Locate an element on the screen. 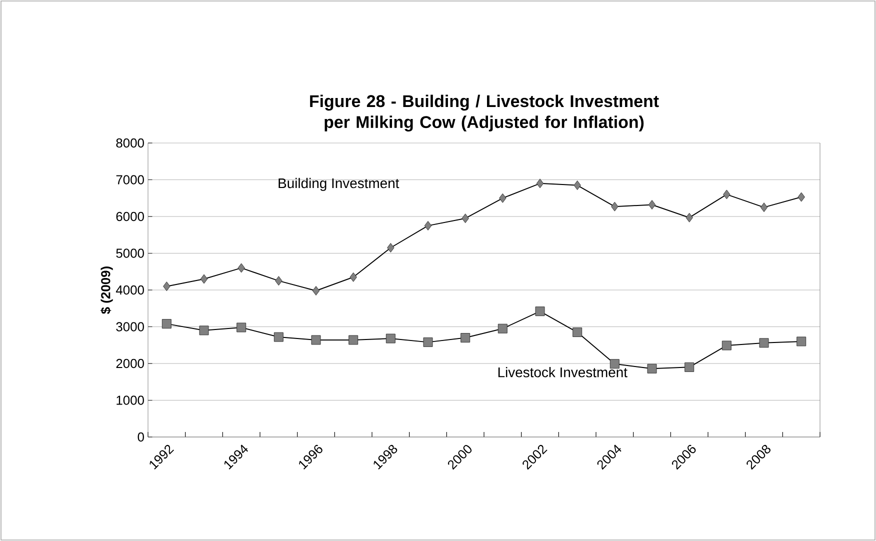 This screenshot has width=876, height=541. y-tick-label: 6000 is located at coordinates (130, 217).